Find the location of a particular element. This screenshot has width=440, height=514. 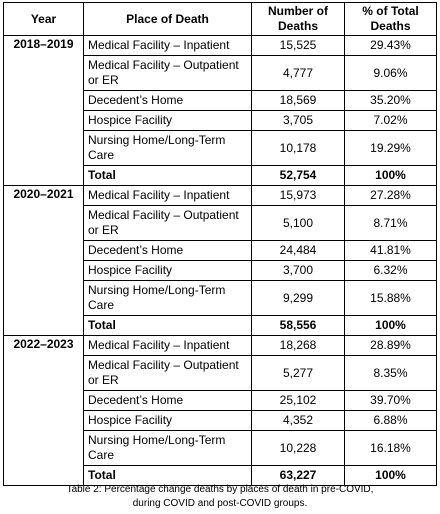

number-cell: 10,178 is located at coordinates (298, 148).